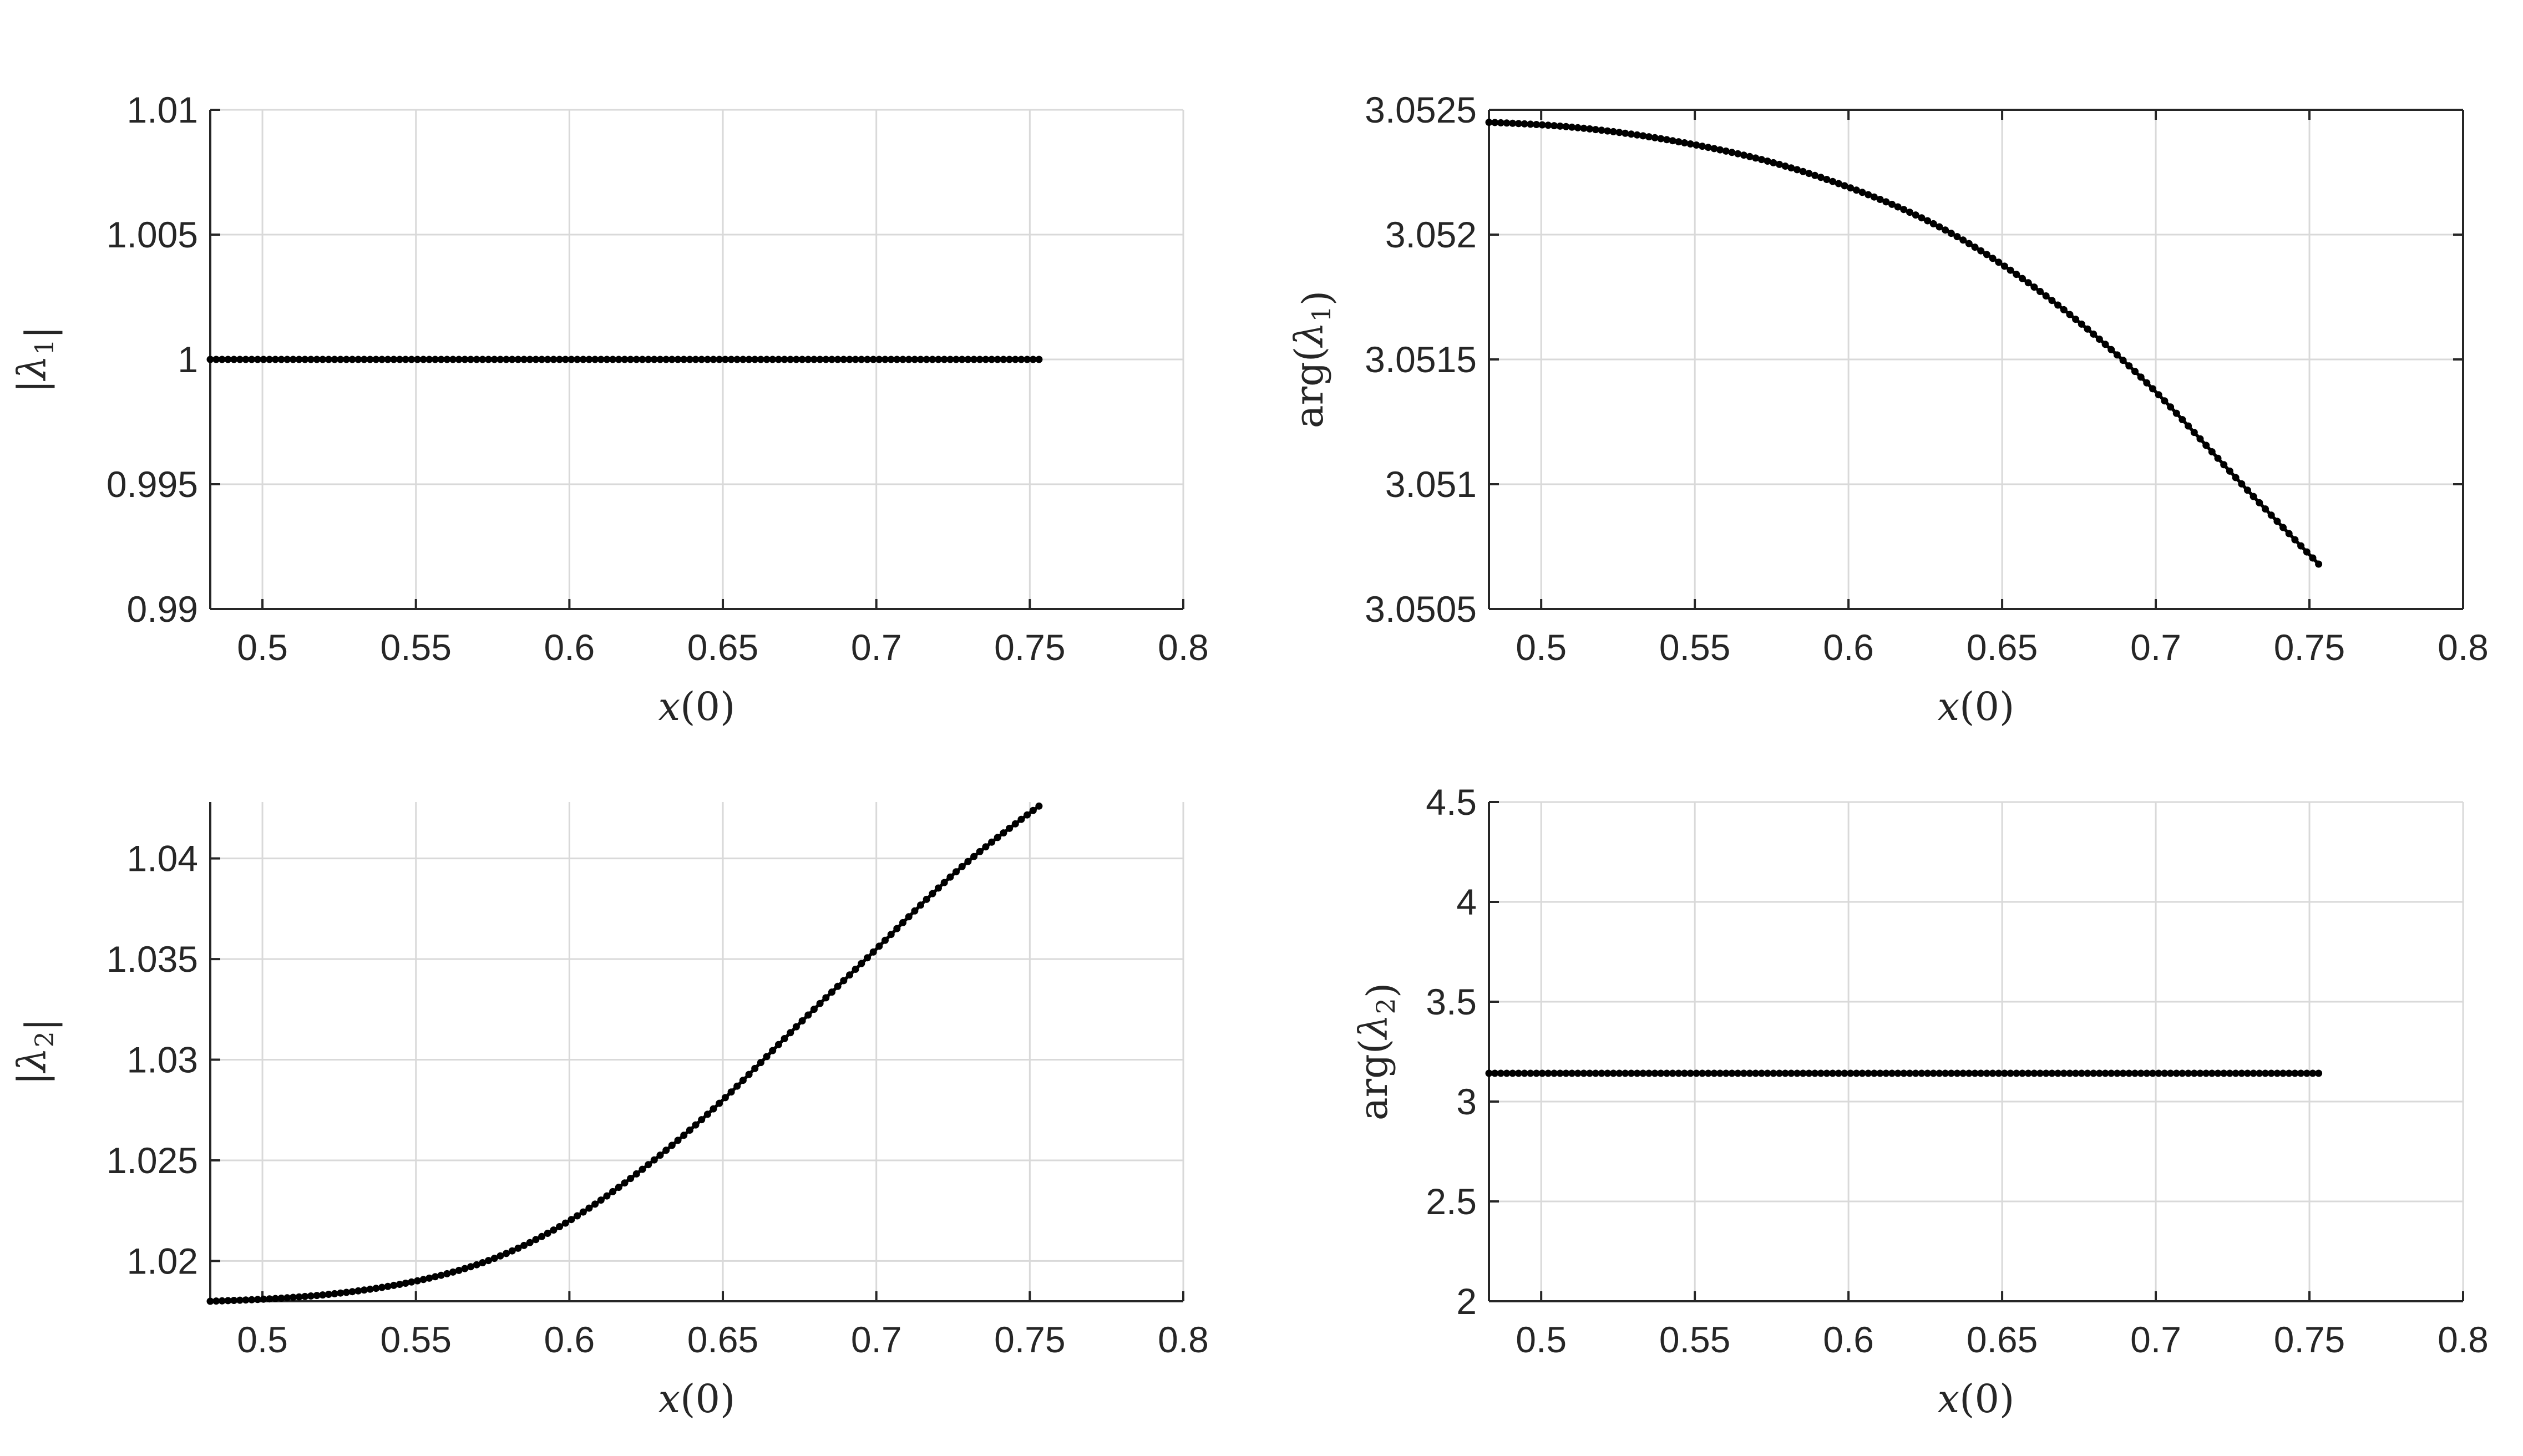 The width and height of the screenshot is (2523, 1456). What do you see at coordinates (152, 234) in the screenshot?
I see `y-tick-label: 1.005` at bounding box center [152, 234].